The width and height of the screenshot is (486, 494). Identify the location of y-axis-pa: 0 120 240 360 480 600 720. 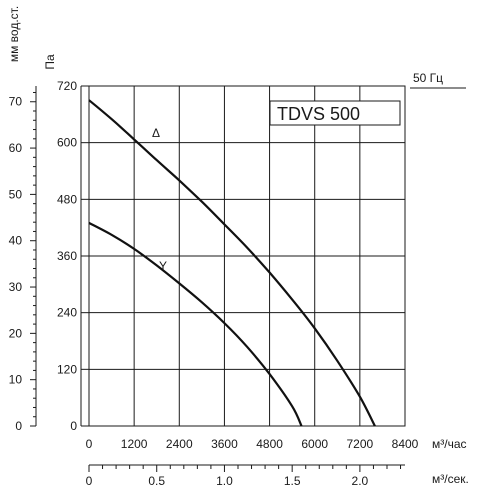
(73, 256).